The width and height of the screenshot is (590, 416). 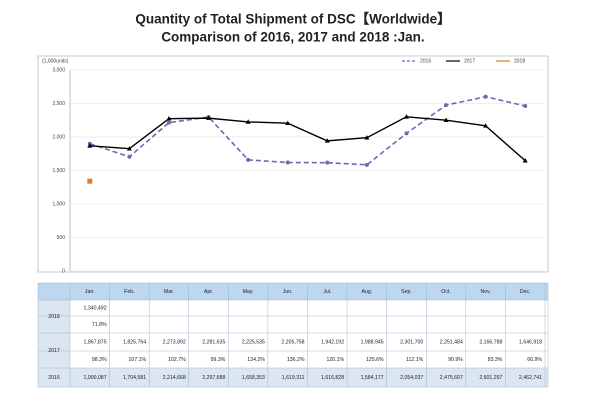 I want to click on table-value-cell: 1,942,192, so click(x=332, y=342).